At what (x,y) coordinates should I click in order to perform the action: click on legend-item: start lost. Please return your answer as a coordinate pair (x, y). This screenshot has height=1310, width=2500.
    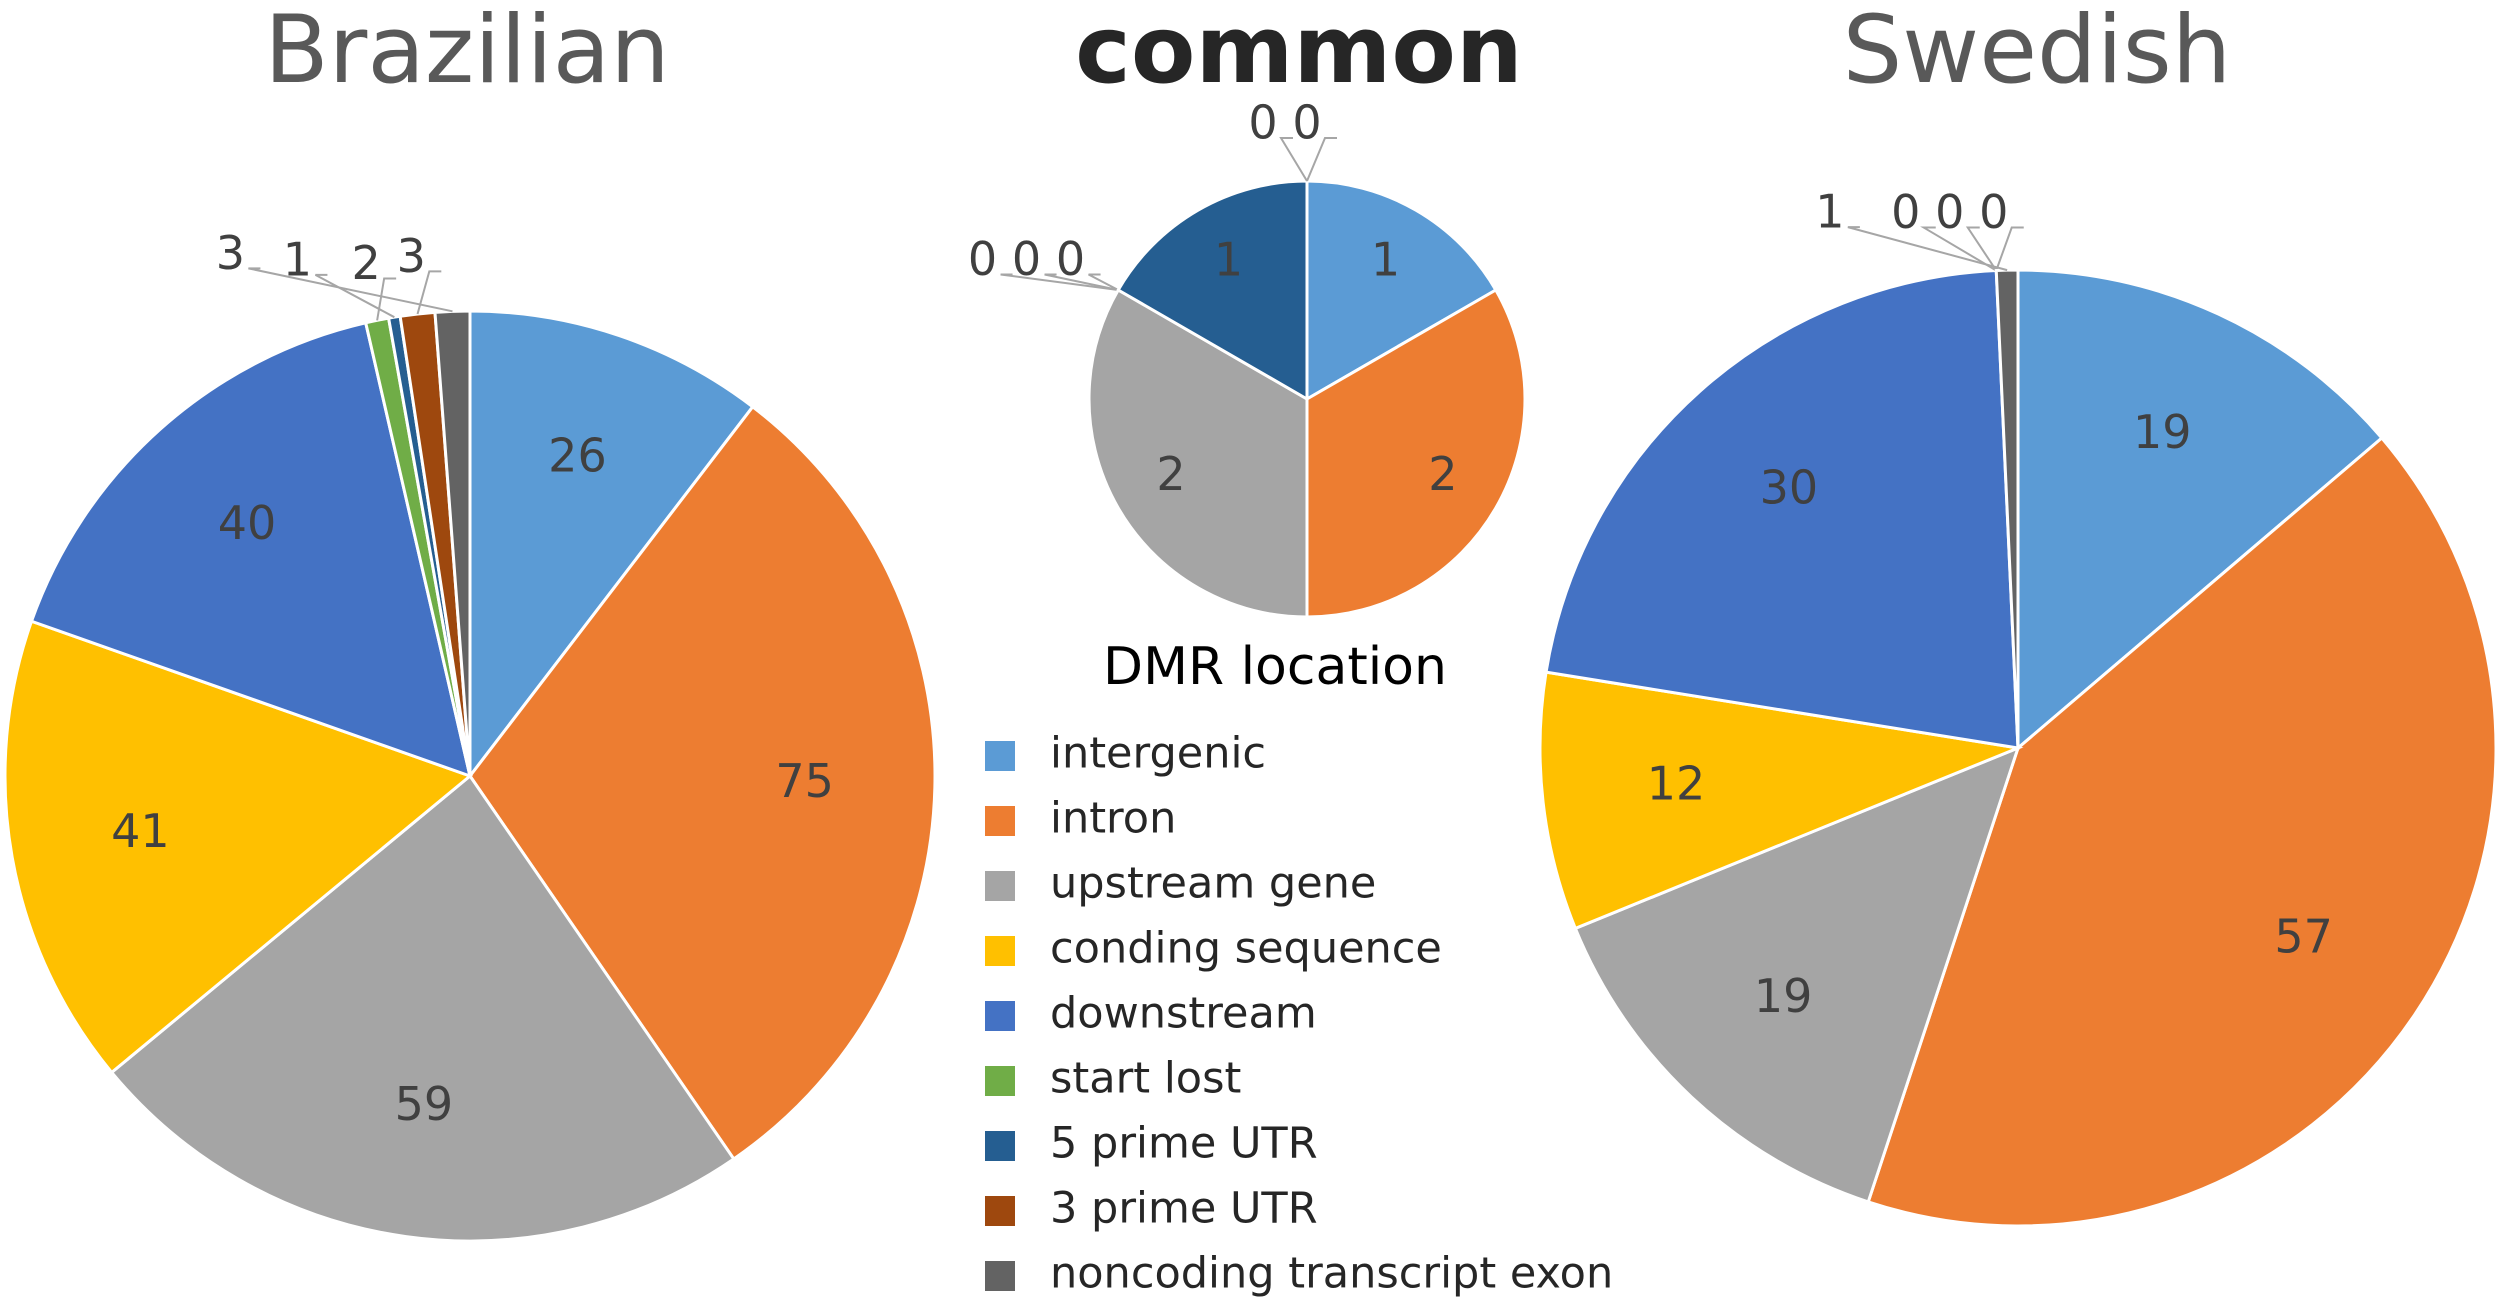
    Looking at the image, I should click on (1145, 1079).